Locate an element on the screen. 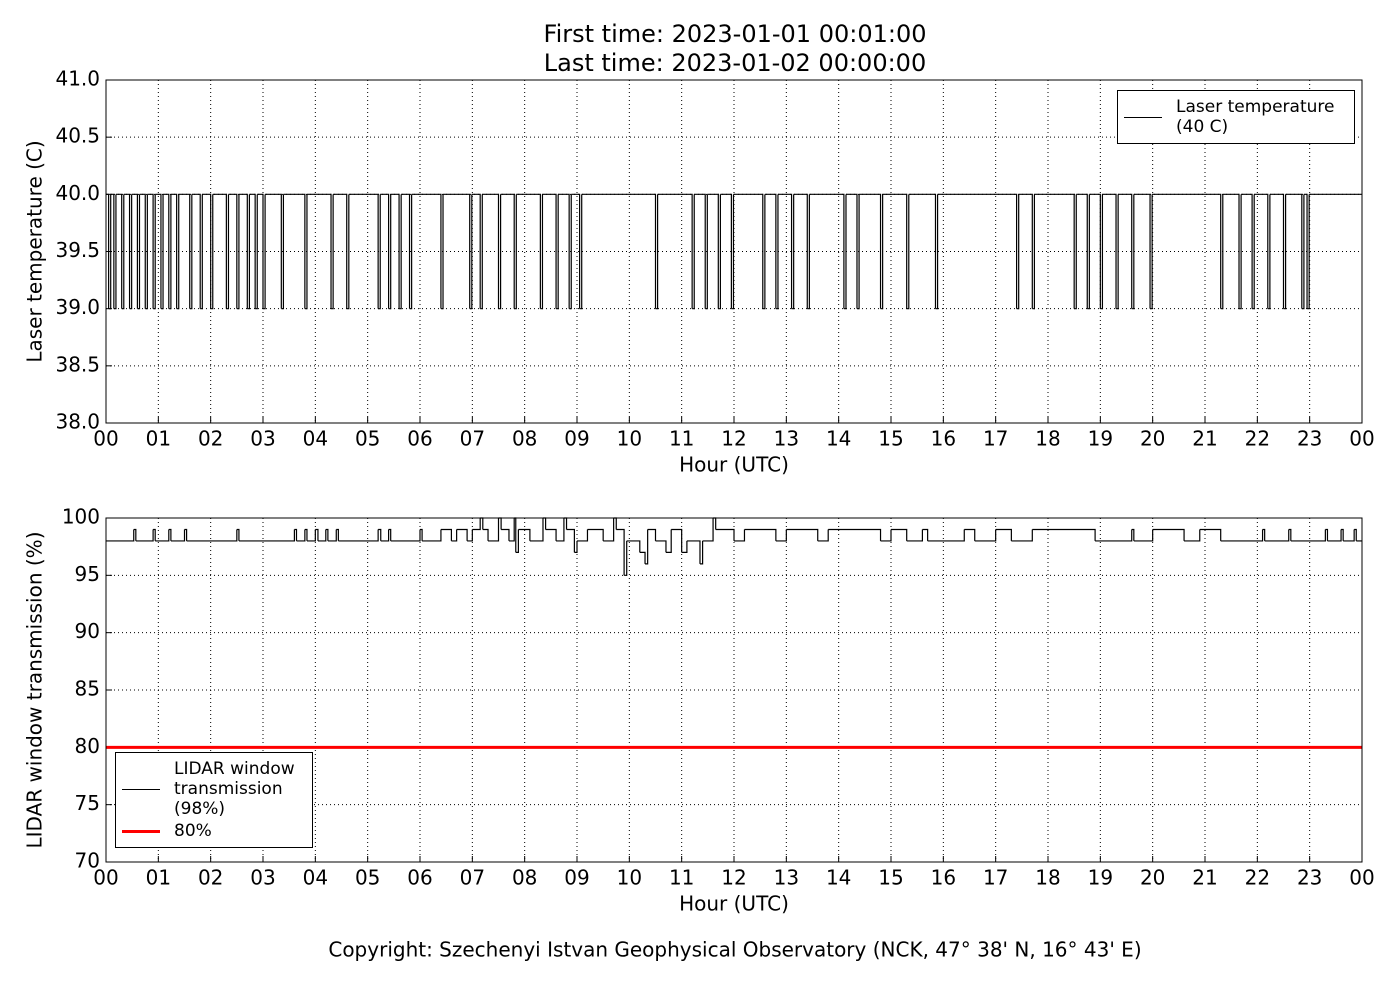  x-tick-label: 15 is located at coordinates (890, 439).